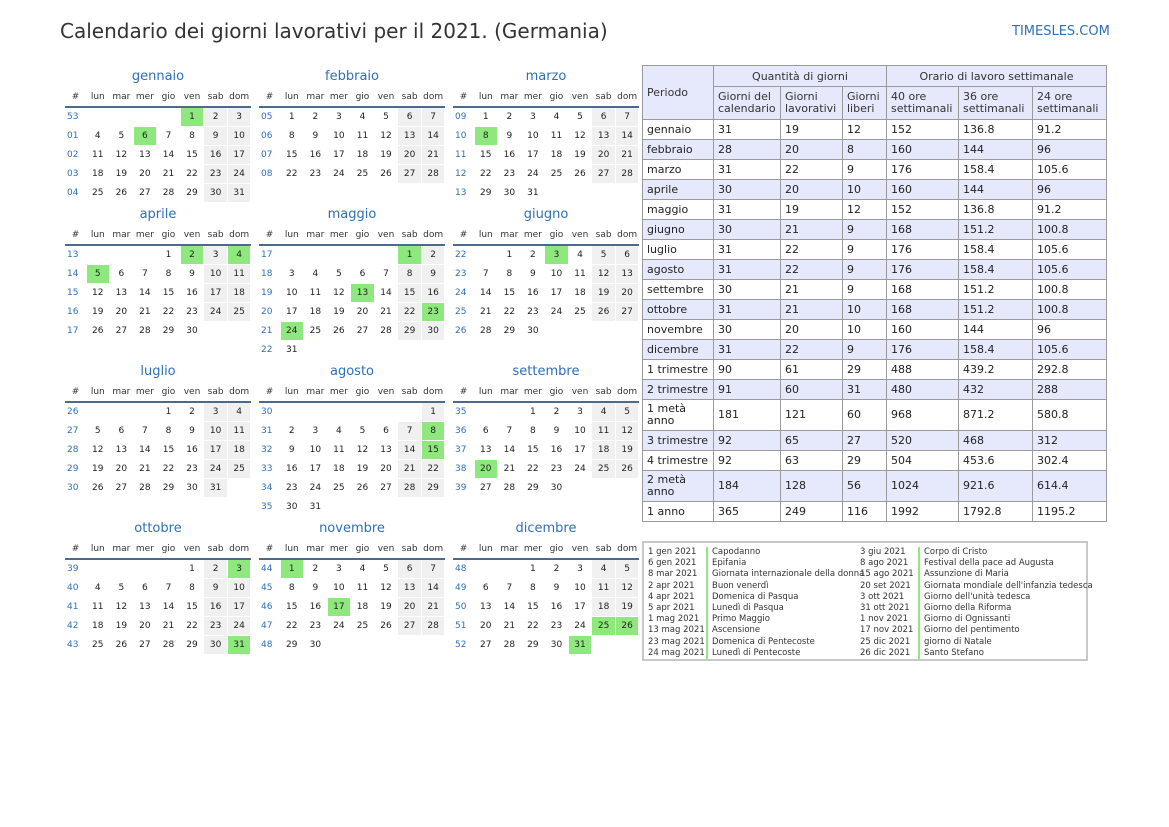 This screenshot has width=1169, height=827. I want to click on week-row: 20 17 18 19 20 21 22 23, so click(352, 312).